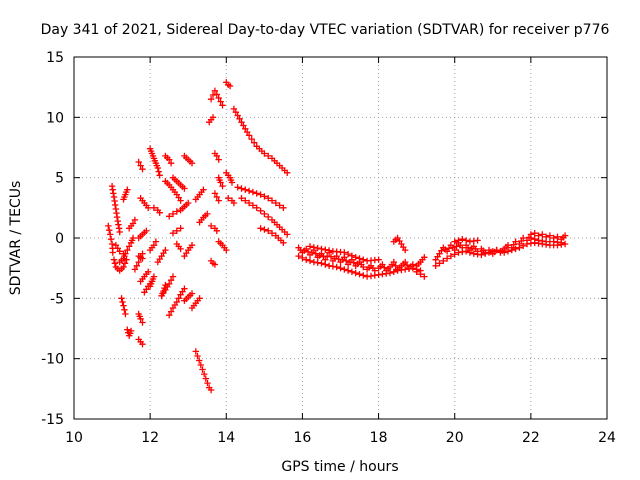 The image size is (640, 480). What do you see at coordinates (150, 438) in the screenshot?
I see `x-tick-label: 12` at bounding box center [150, 438].